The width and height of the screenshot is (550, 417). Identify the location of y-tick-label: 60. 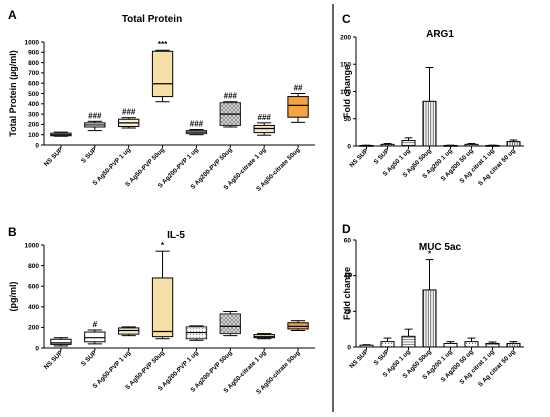
(348, 240).